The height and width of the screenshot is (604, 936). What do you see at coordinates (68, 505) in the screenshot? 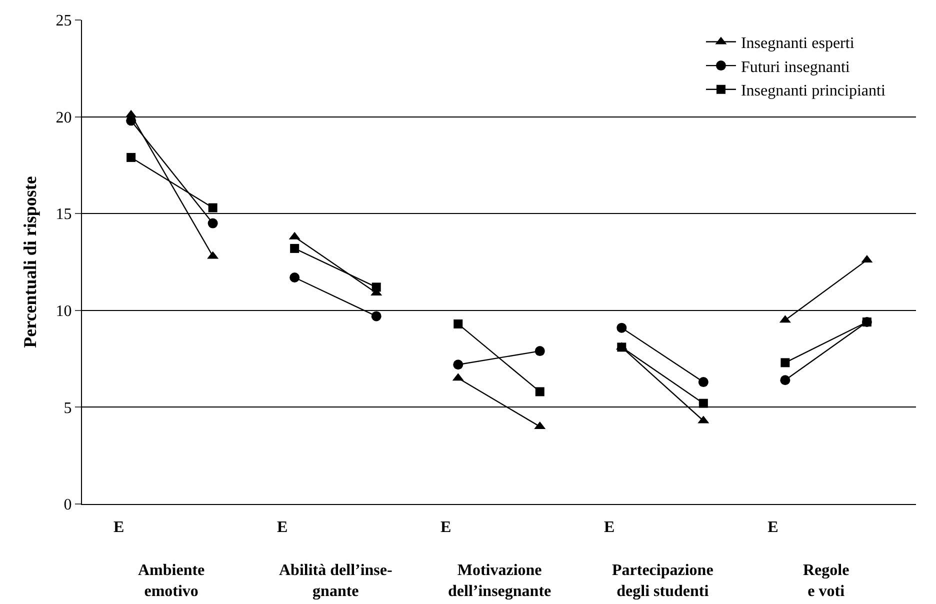
I see `y-tick-label: 0` at bounding box center [68, 505].